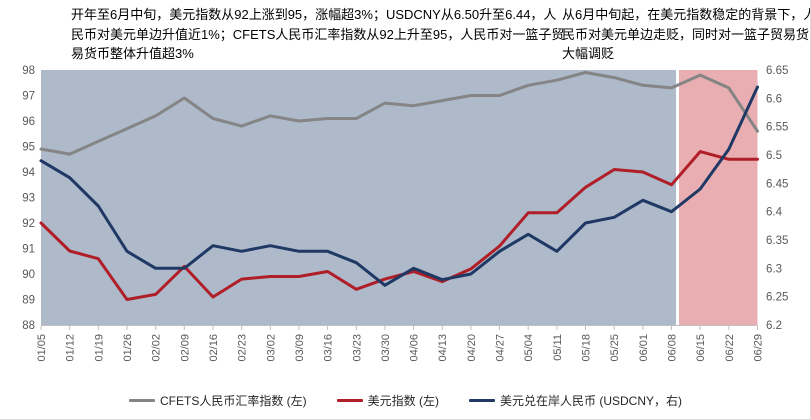 Image resolution: width=811 pixels, height=420 pixels. I want to click on x-axis-label: 01/12, so click(71, 348).